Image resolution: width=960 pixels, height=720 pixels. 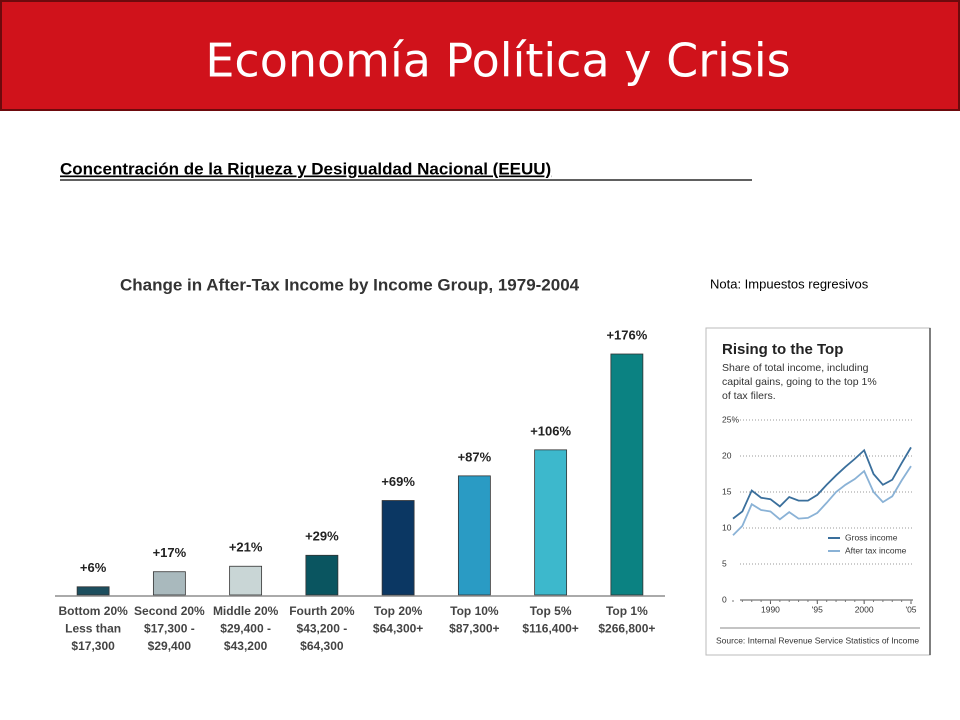 What do you see at coordinates (727, 455) in the screenshot?
I see `y-tick-label: 20` at bounding box center [727, 455].